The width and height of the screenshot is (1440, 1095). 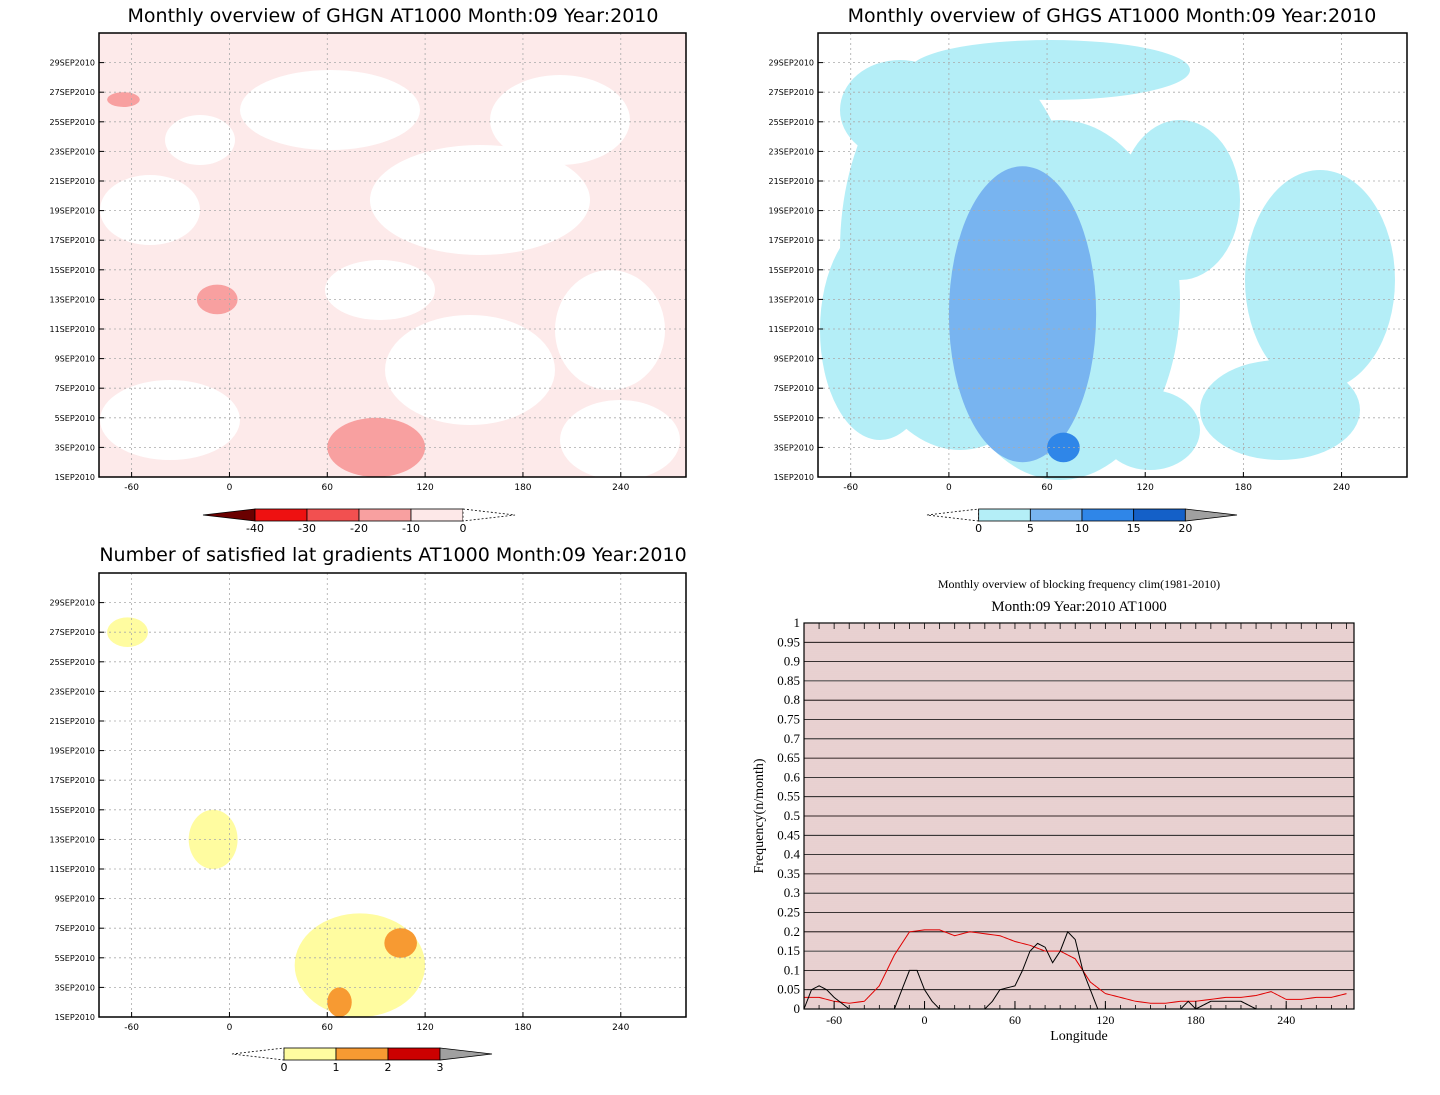 I want to click on y-tick-label: 0.15, so click(x=788, y=950).